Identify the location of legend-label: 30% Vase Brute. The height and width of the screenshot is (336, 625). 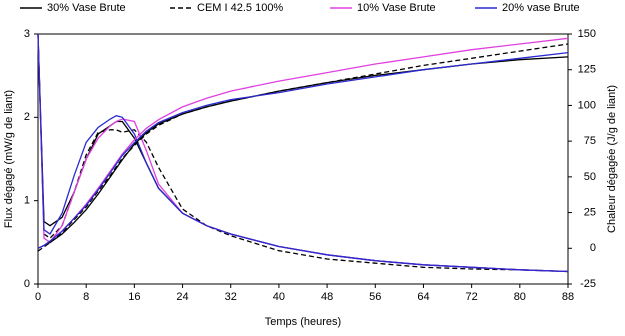
(86, 8).